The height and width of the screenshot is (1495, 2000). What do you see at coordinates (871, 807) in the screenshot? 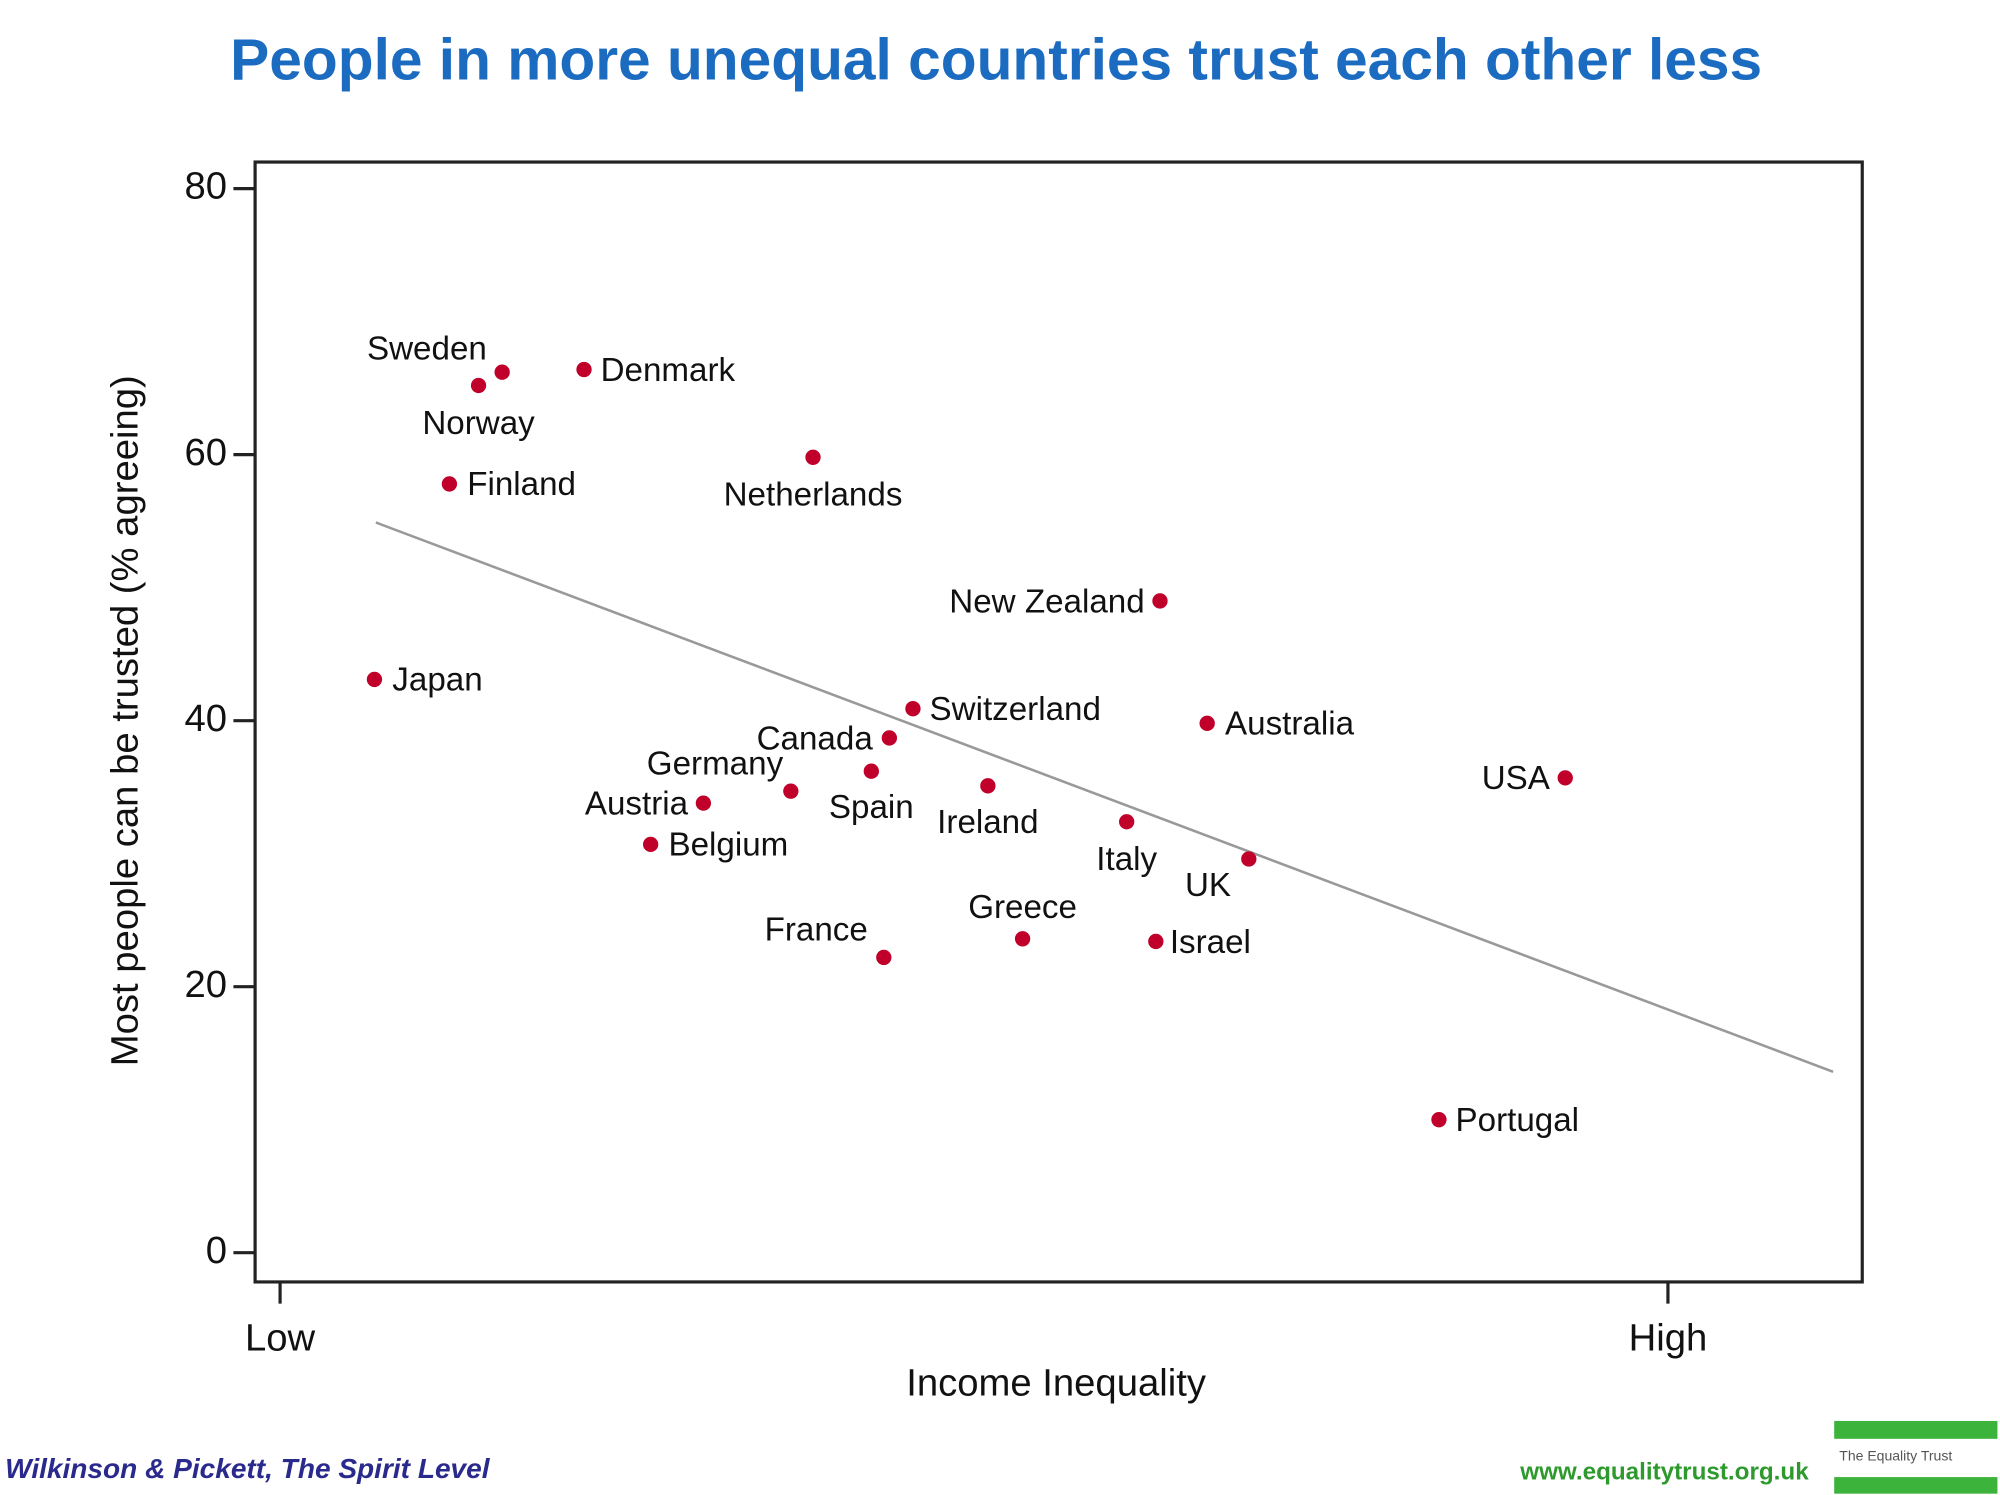
I see `point-label: Spain` at bounding box center [871, 807].